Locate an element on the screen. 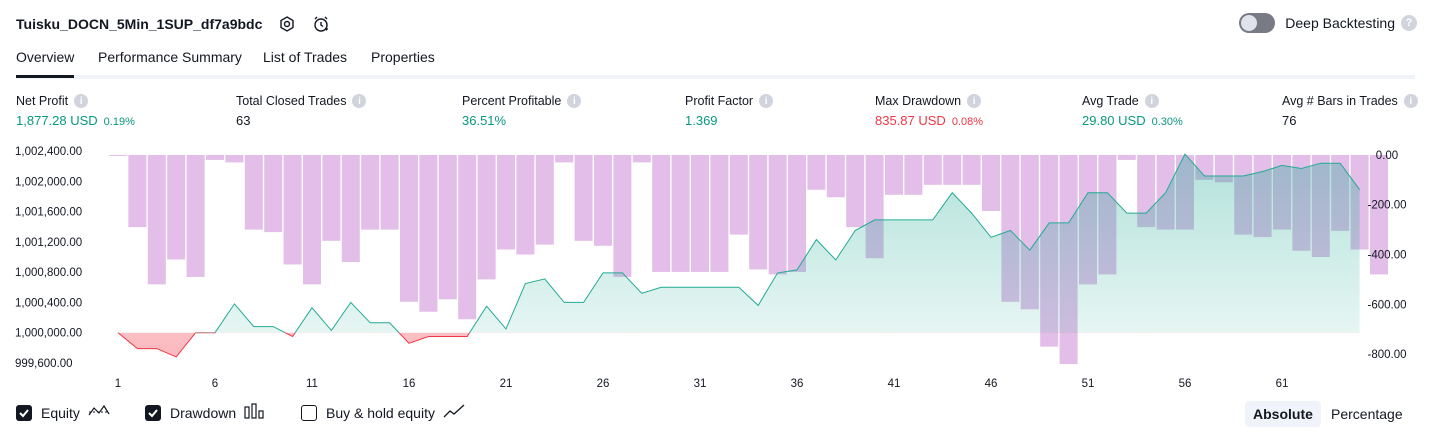 Image resolution: width=1431 pixels, height=438 pixels. x-axis: 1 6 11 16 21 26 31 36 41 46 51 56 61 is located at coordinates (702, 384).